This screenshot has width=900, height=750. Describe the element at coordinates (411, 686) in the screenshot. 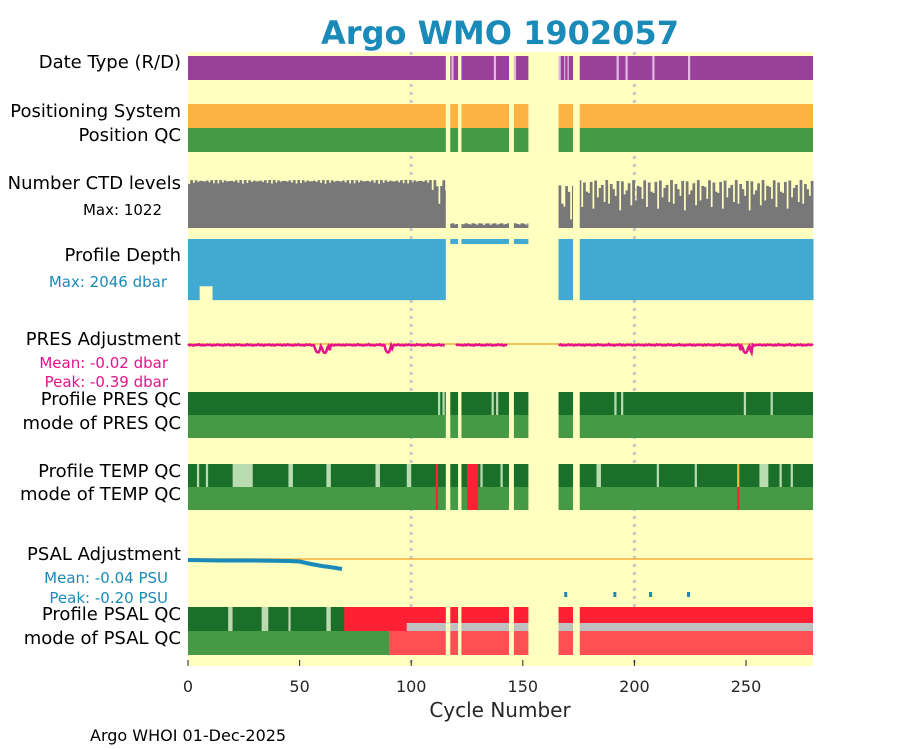

I see `x-tick-label: 100` at that location.